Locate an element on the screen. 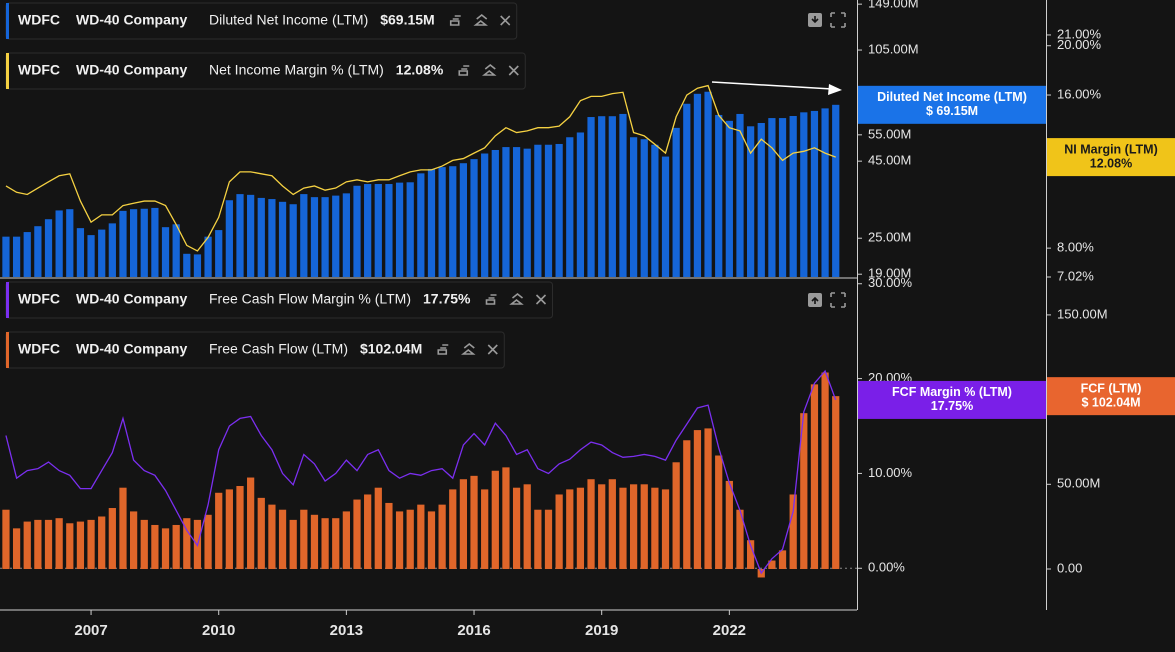  tag-name: Diluted Net Income (LTM) is located at coordinates (952, 97).